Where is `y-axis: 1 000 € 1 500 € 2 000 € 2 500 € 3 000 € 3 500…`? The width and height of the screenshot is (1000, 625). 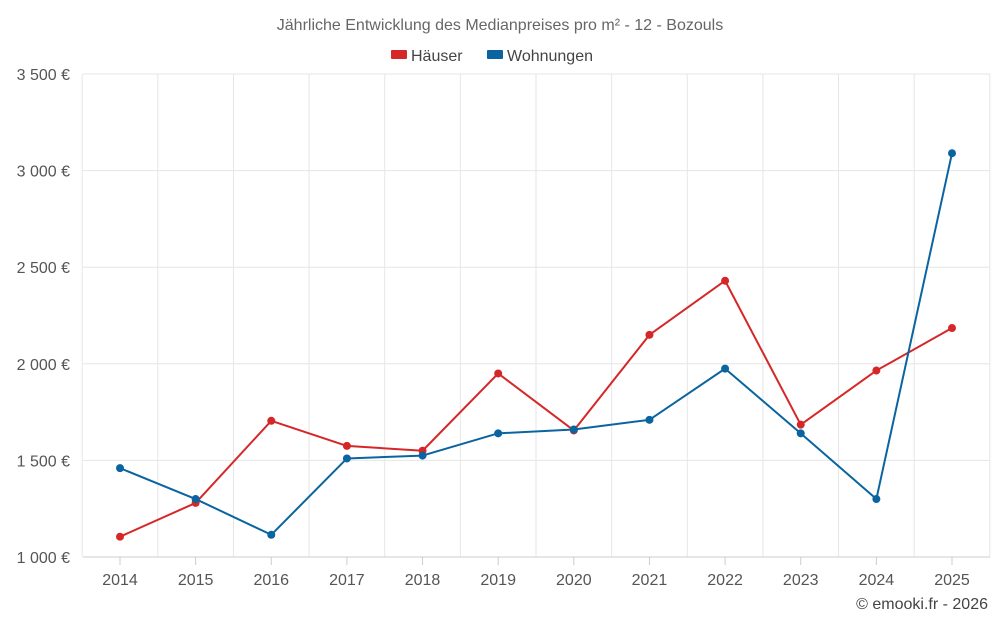
y-axis: 1 000 € 1 500 € 2 000 € 2 500 € 3 000 € 3 500… is located at coordinates (43, 317).